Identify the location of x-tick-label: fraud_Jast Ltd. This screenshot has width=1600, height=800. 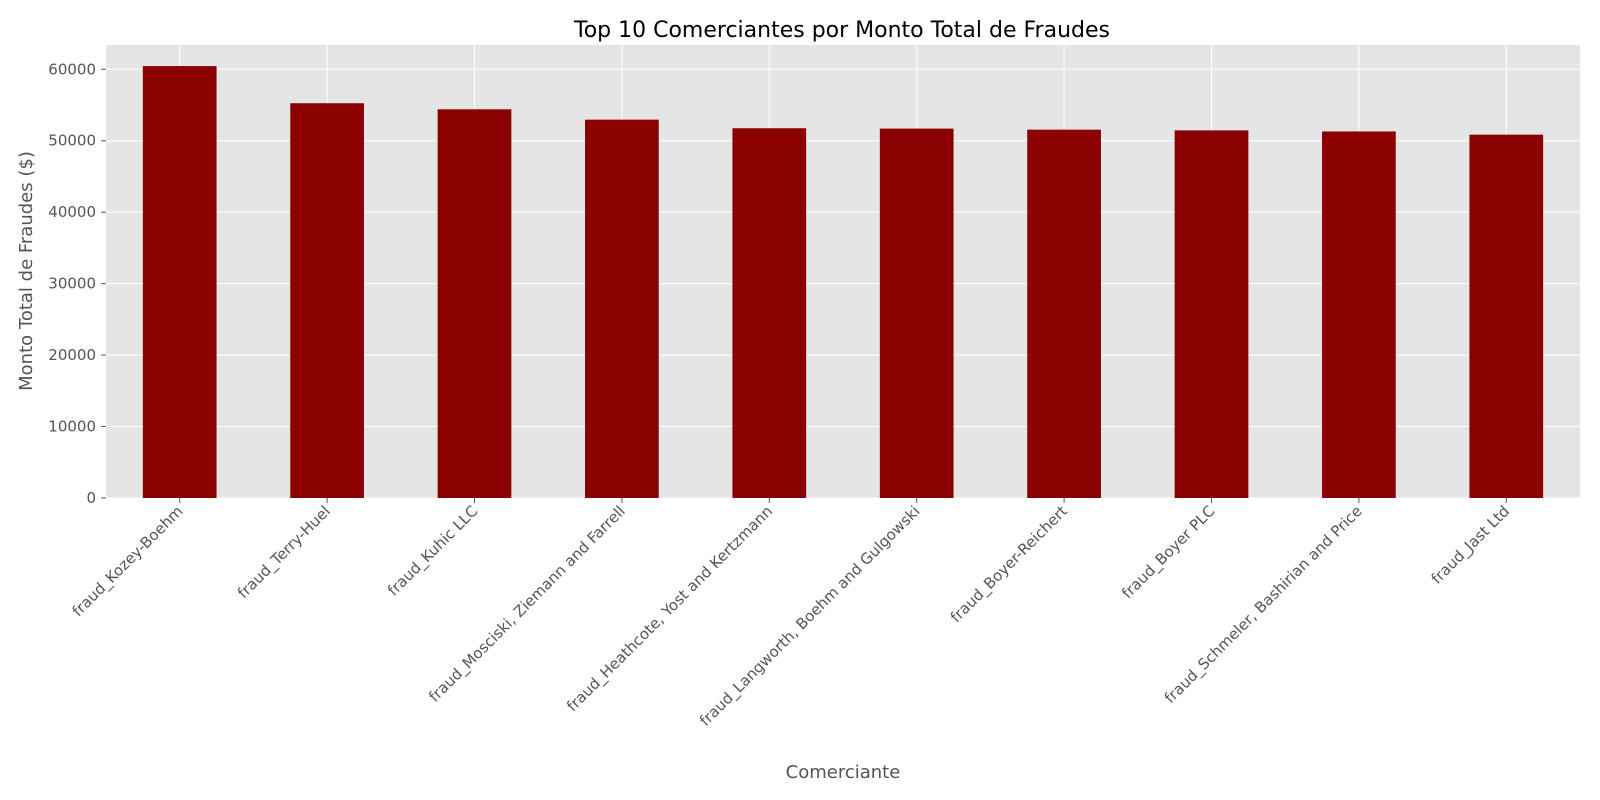
(1471, 545).